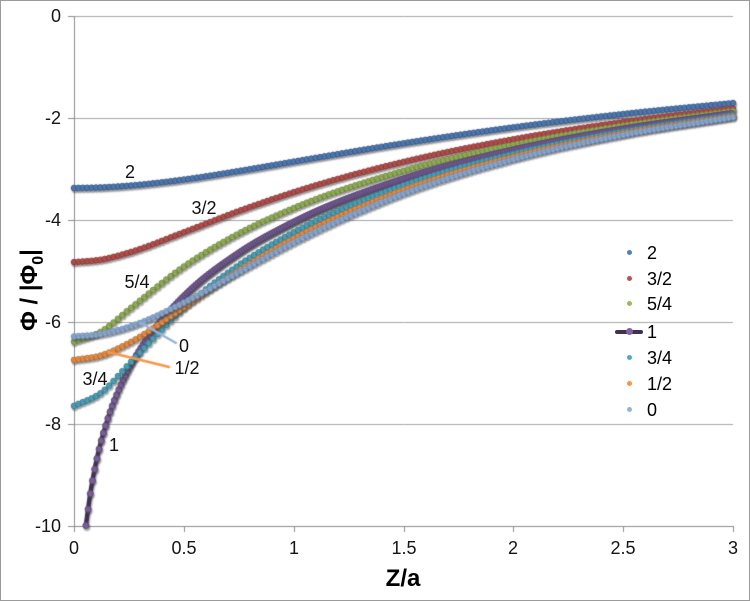  Describe the element at coordinates (652, 253) in the screenshot. I see `legend-label: 2` at that location.